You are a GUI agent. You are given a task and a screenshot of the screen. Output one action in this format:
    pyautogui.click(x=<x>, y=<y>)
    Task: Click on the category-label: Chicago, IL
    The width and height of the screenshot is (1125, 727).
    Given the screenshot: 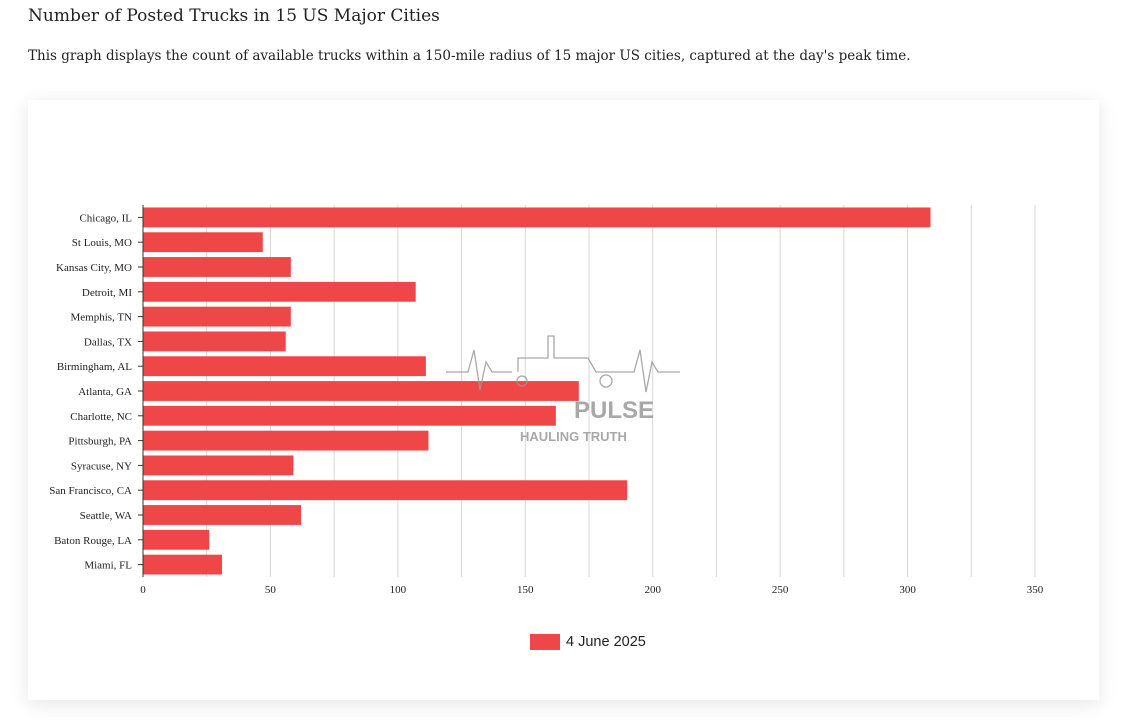 What is the action you would take?
    pyautogui.click(x=105, y=218)
    